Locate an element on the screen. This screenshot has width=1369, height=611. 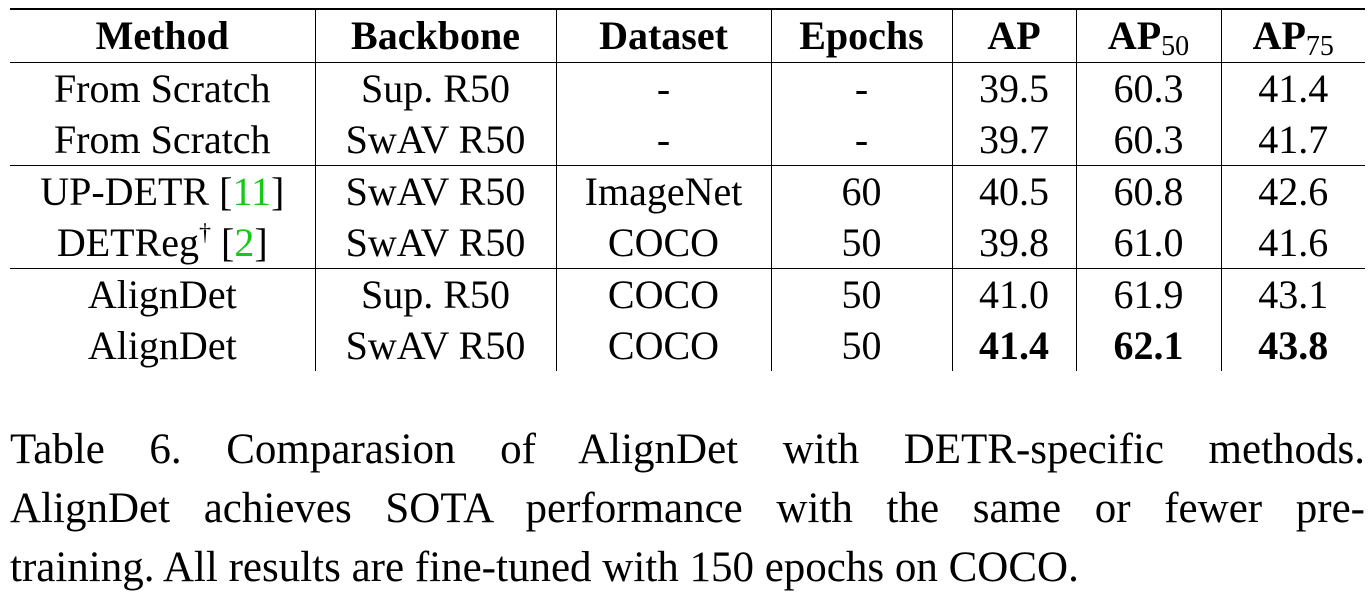
cell-ap-best: 41.4 is located at coordinates (1014, 345).